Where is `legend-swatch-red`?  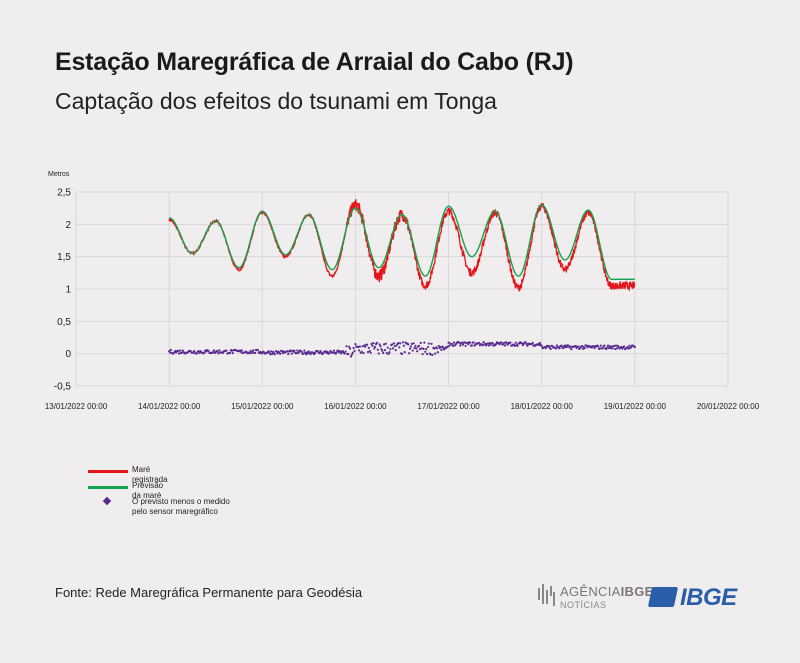
legend-swatch-red is located at coordinates (108, 471).